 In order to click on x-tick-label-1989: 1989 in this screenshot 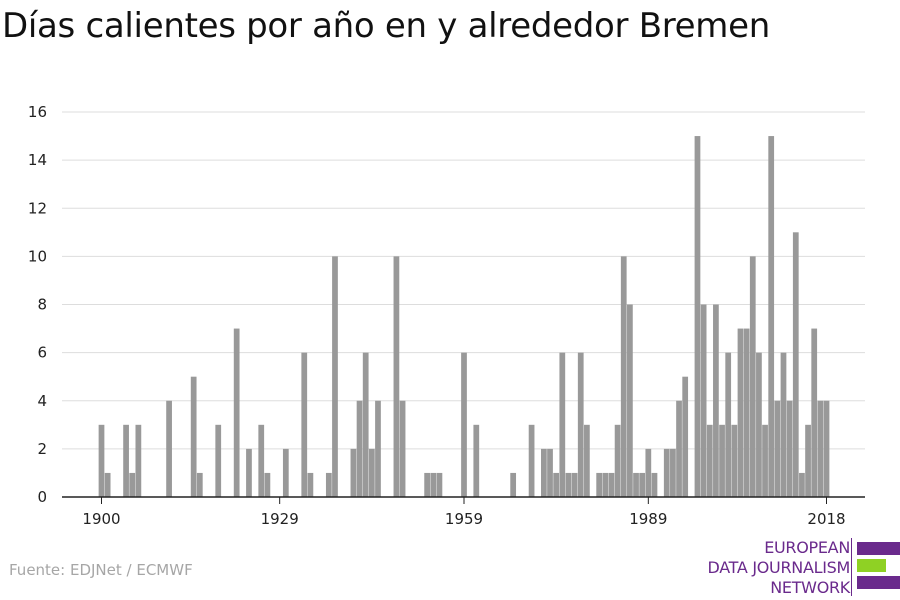, I will do `click(648, 519)`.